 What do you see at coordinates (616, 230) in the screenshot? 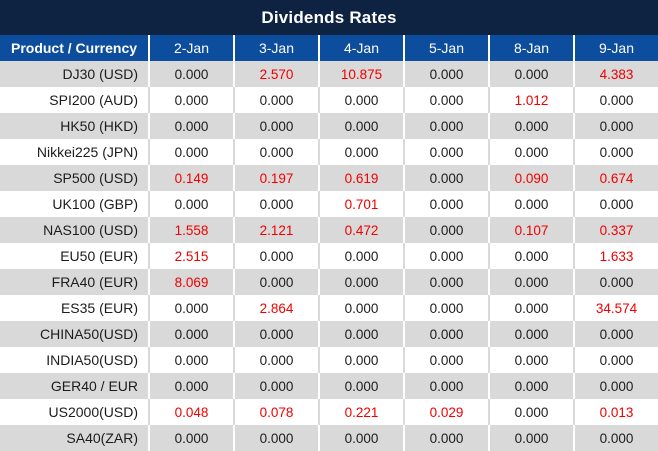
I see `value-cell: 0.337` at bounding box center [616, 230].